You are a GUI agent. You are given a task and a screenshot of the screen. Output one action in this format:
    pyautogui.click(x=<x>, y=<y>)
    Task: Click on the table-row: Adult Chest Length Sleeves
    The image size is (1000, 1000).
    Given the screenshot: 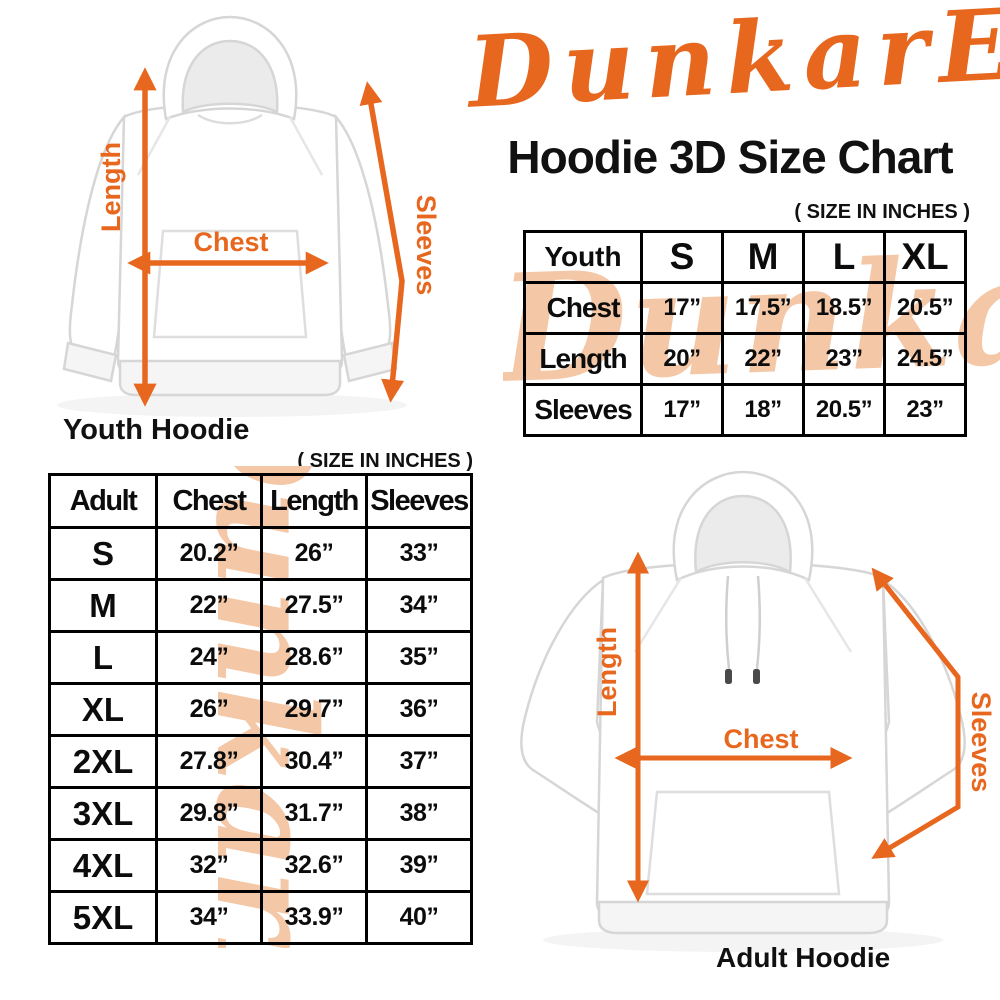 What is the action you would take?
    pyautogui.click(x=260, y=501)
    